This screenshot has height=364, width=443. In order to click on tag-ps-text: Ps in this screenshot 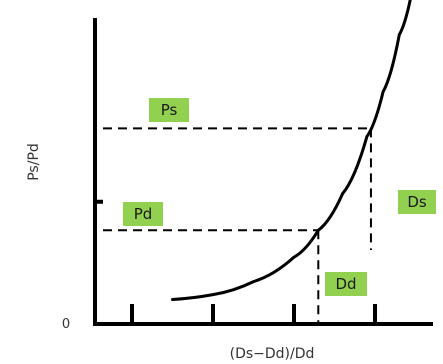, I will do `click(169, 110)`.